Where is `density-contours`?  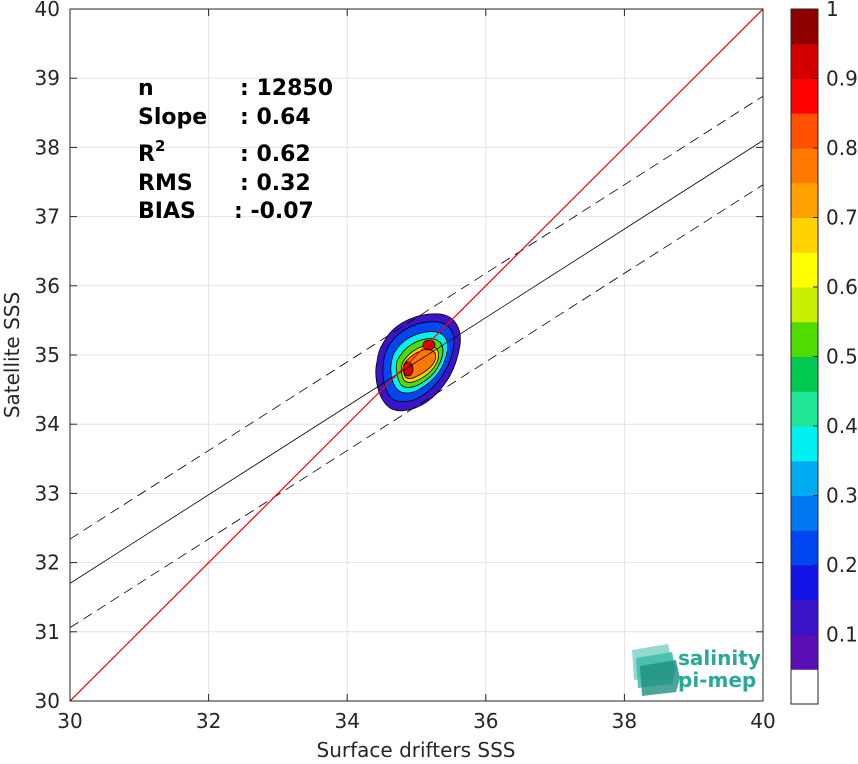
density-contours is located at coordinates (418, 362).